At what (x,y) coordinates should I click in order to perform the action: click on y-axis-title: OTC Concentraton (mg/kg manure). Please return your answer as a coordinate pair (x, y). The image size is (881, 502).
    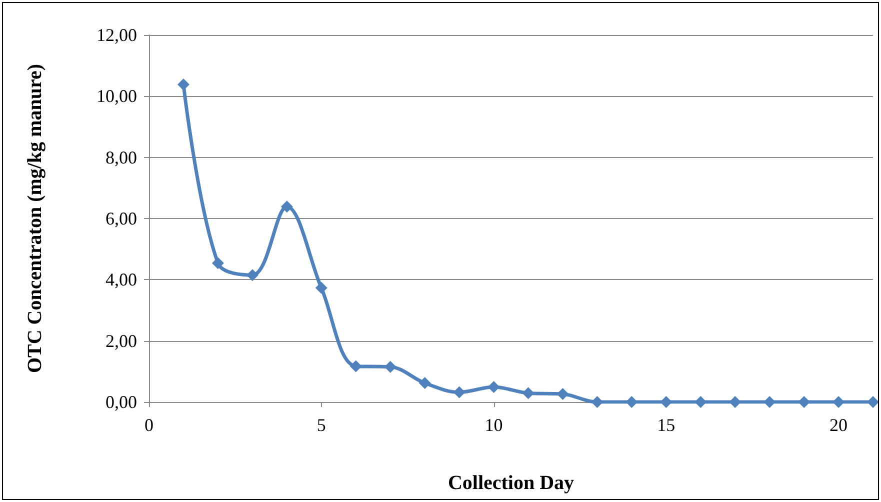
    Looking at the image, I should click on (35, 219).